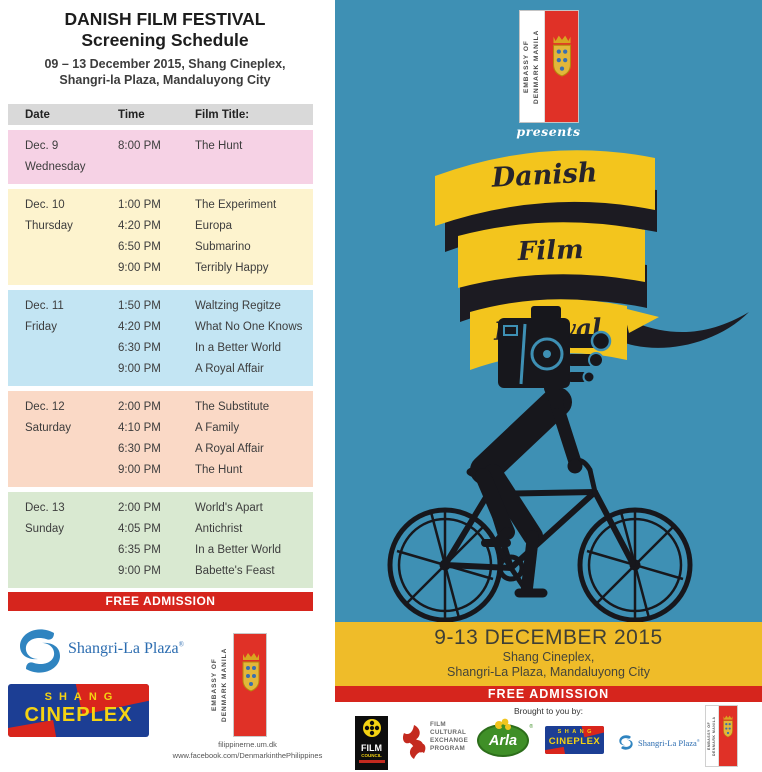 Image resolution: width=762 pixels, height=772 pixels. What do you see at coordinates (139, 247) in the screenshot?
I see `screening-time: 6:50 PM` at bounding box center [139, 247].